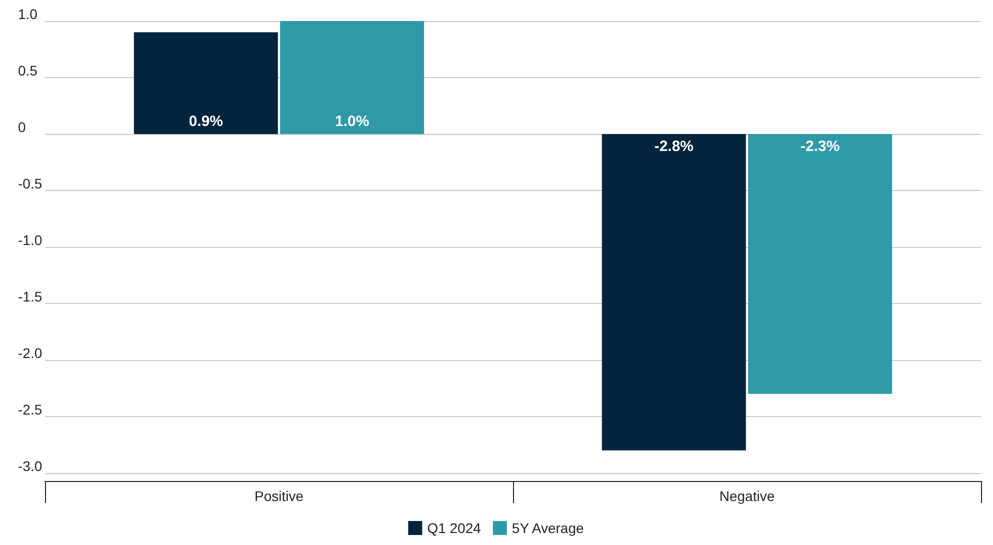 The width and height of the screenshot is (993, 545). What do you see at coordinates (28, 14) in the screenshot?
I see `y-tick-label: 1.0` at bounding box center [28, 14].